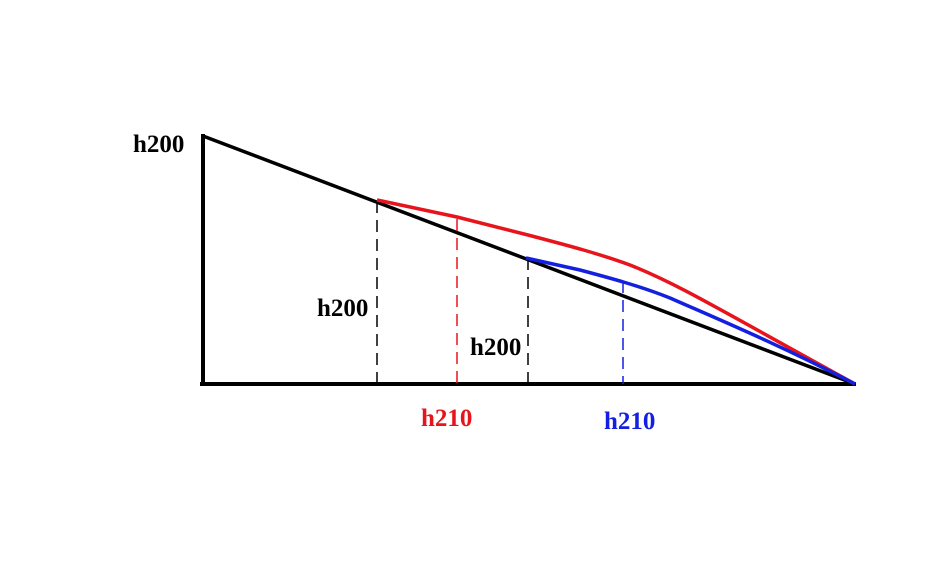 The image size is (933, 581). What do you see at coordinates (690, 321) in the screenshot?
I see `blue-curve` at bounding box center [690, 321].